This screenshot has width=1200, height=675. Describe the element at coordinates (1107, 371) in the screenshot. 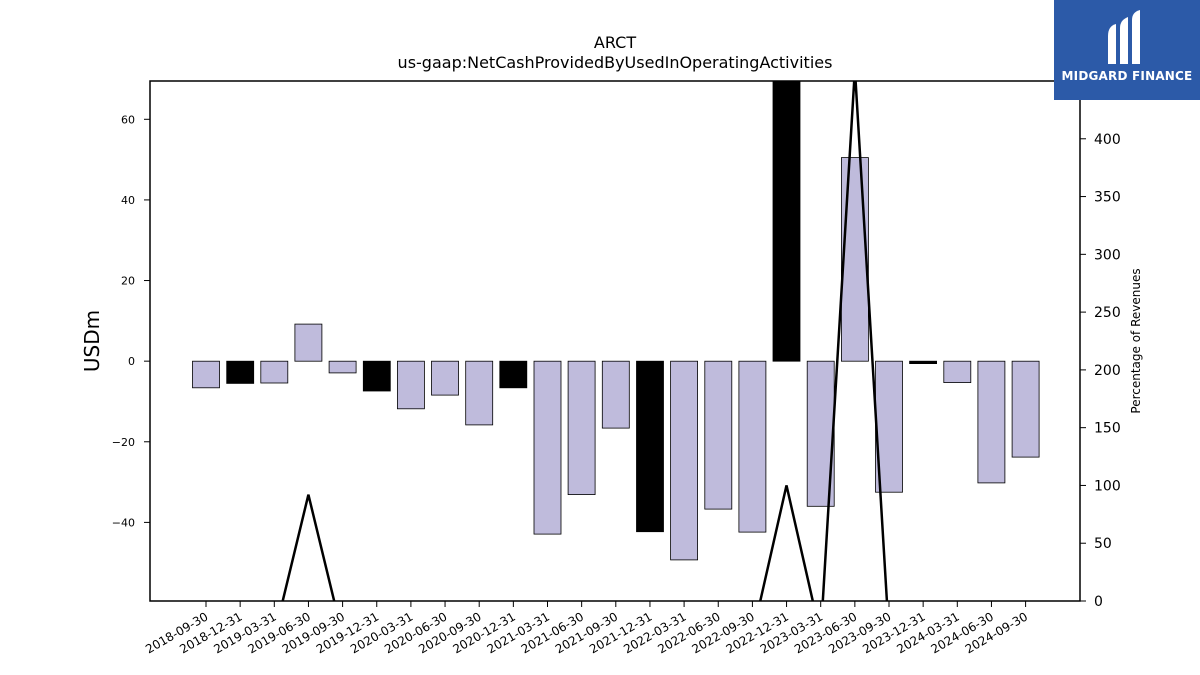

I see `y-tick-label-right: 200` at that location.